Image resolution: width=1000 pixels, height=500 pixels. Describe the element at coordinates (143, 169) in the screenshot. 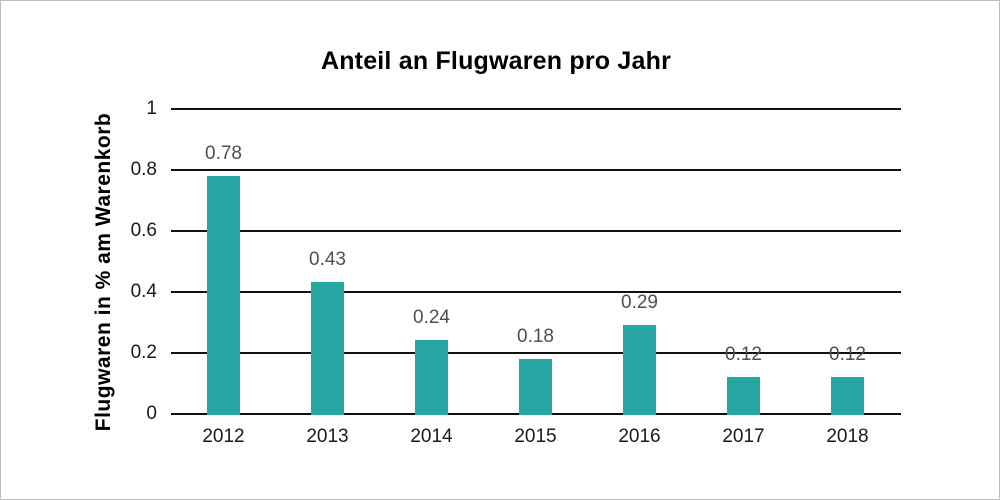

I see `y-tick-label: 0.8` at that location.